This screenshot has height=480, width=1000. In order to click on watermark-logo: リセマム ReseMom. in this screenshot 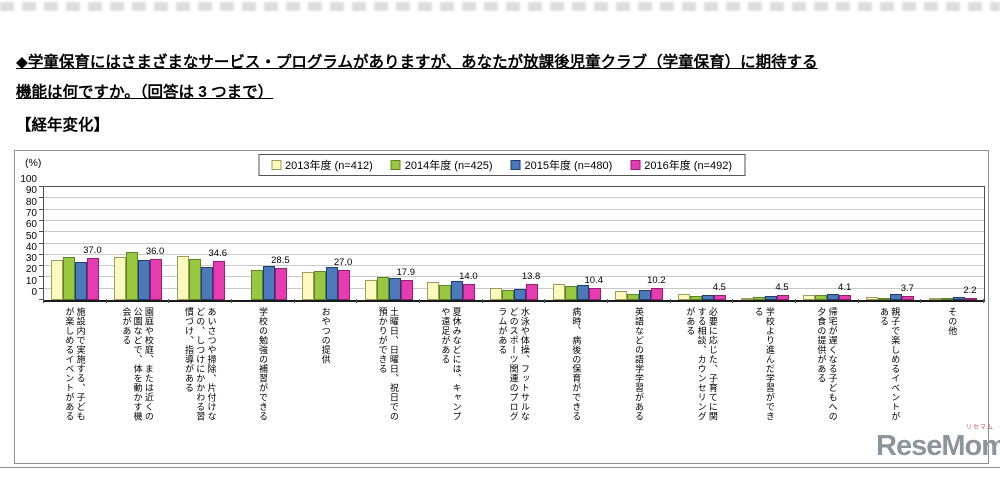, I will do `click(938, 443)`.